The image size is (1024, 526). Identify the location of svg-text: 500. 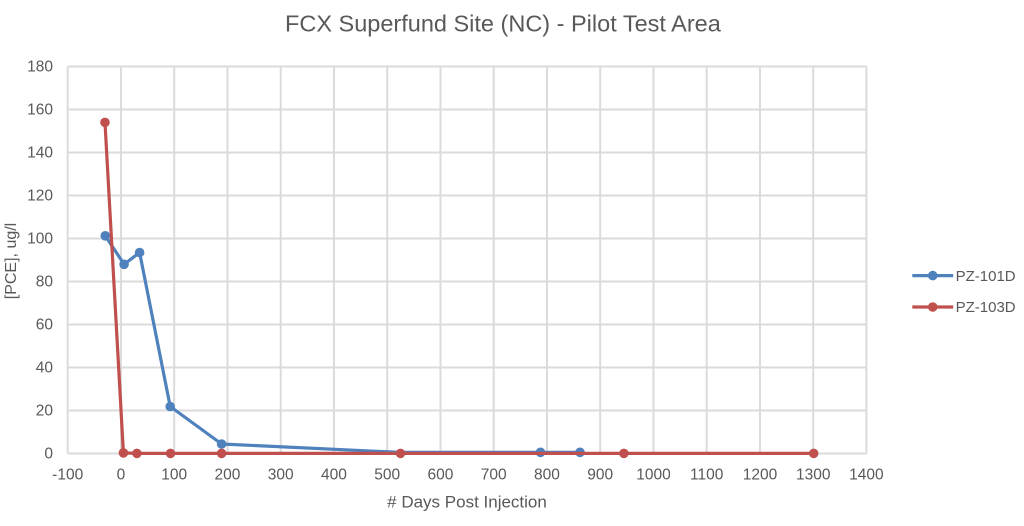
(387, 475).